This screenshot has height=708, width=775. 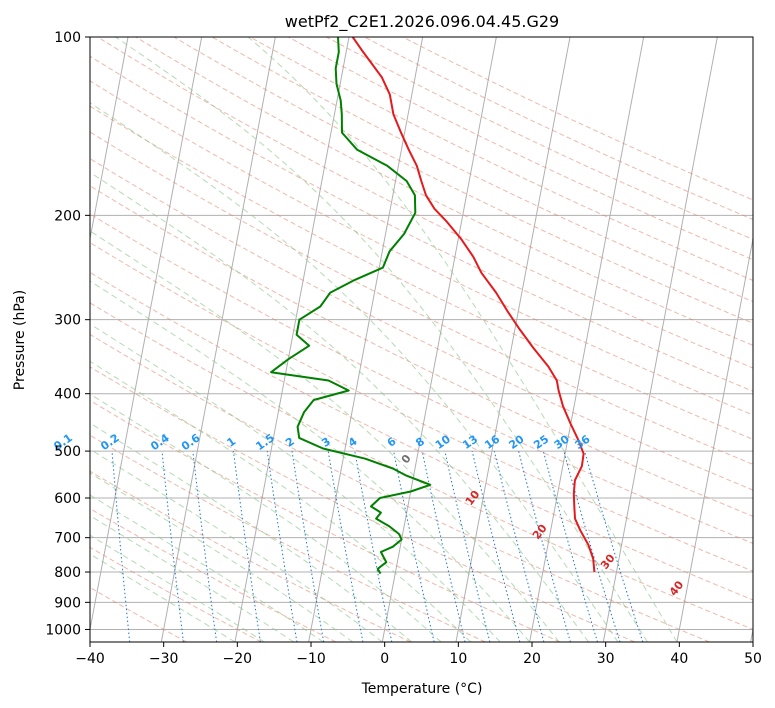 I want to click on y-axis-ticks: 100 200 300 400 500 600 700 800 900 1000, so click(x=67, y=334).